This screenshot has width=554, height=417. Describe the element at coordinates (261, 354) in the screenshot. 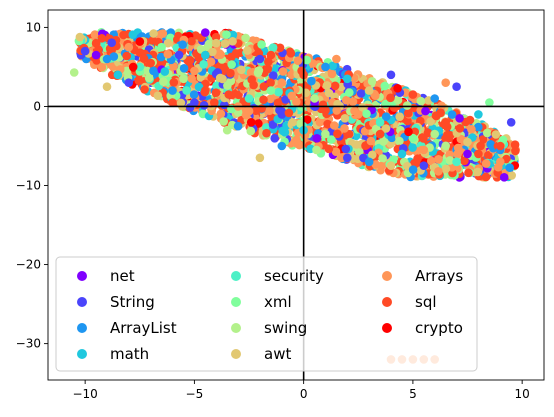

I see `legend-item-awt: awt` at that location.